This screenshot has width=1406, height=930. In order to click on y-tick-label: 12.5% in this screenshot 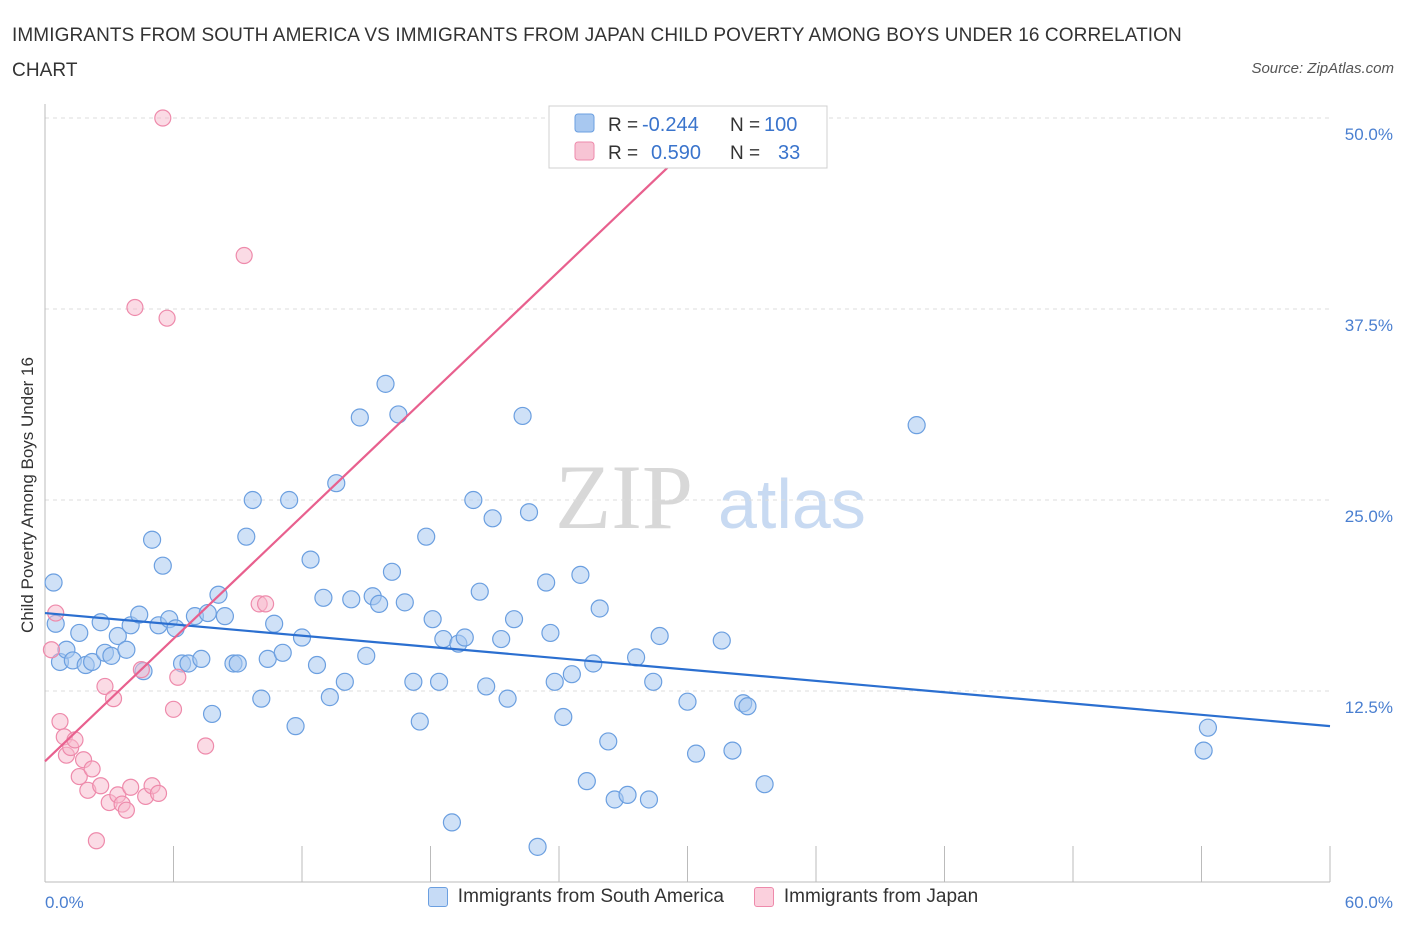, I will do `click(1369, 707)`.